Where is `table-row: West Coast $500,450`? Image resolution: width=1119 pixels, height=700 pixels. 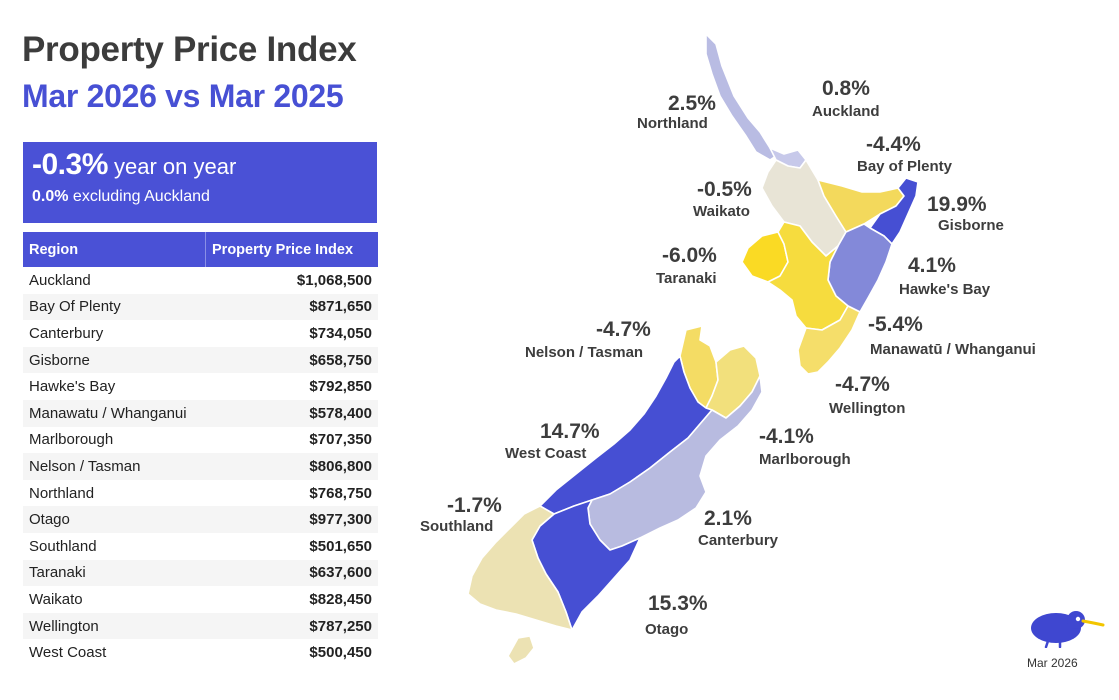 table-row: West Coast $500,450 is located at coordinates (200, 652).